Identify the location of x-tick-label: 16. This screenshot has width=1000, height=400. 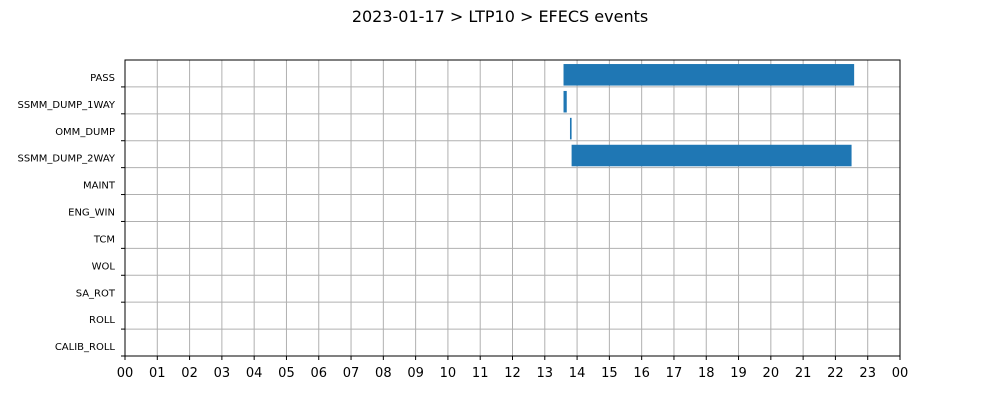
(641, 373).